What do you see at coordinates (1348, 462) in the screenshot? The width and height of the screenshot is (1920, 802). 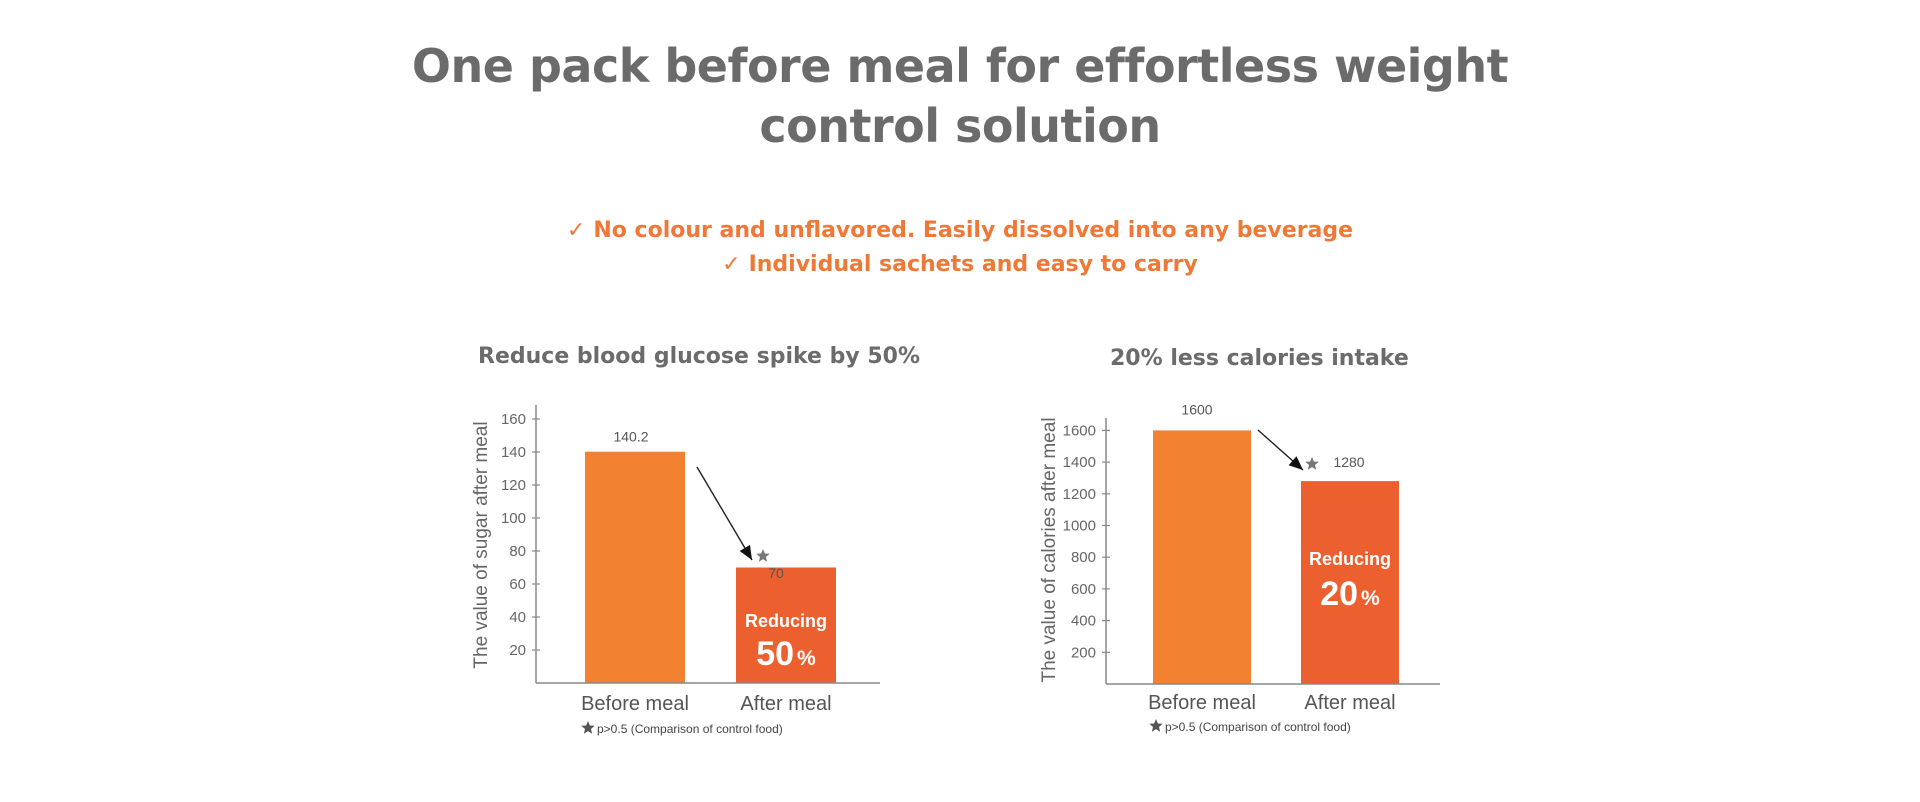 I see `value-label: 1280` at bounding box center [1348, 462].